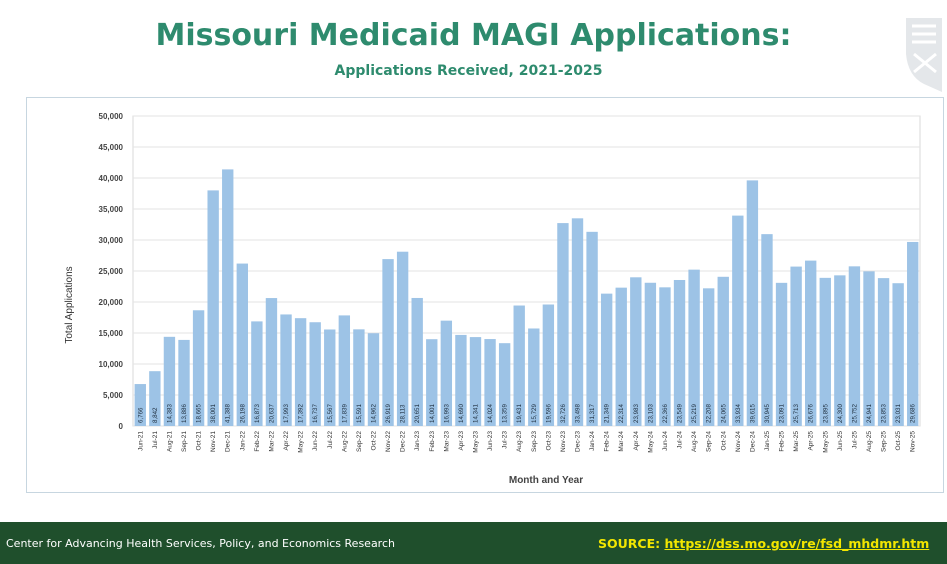 This screenshot has width=947, height=564. Describe the element at coordinates (578, 413) in the screenshot. I see `bar-data-label: 33,498` at that location.